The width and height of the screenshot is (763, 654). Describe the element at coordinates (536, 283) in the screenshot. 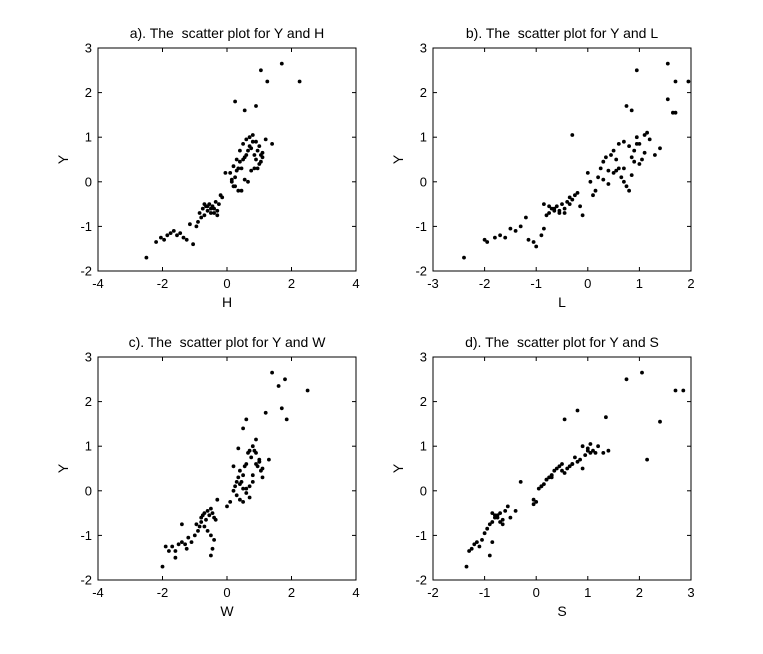

I see `x-tick-label: -1` at that location.